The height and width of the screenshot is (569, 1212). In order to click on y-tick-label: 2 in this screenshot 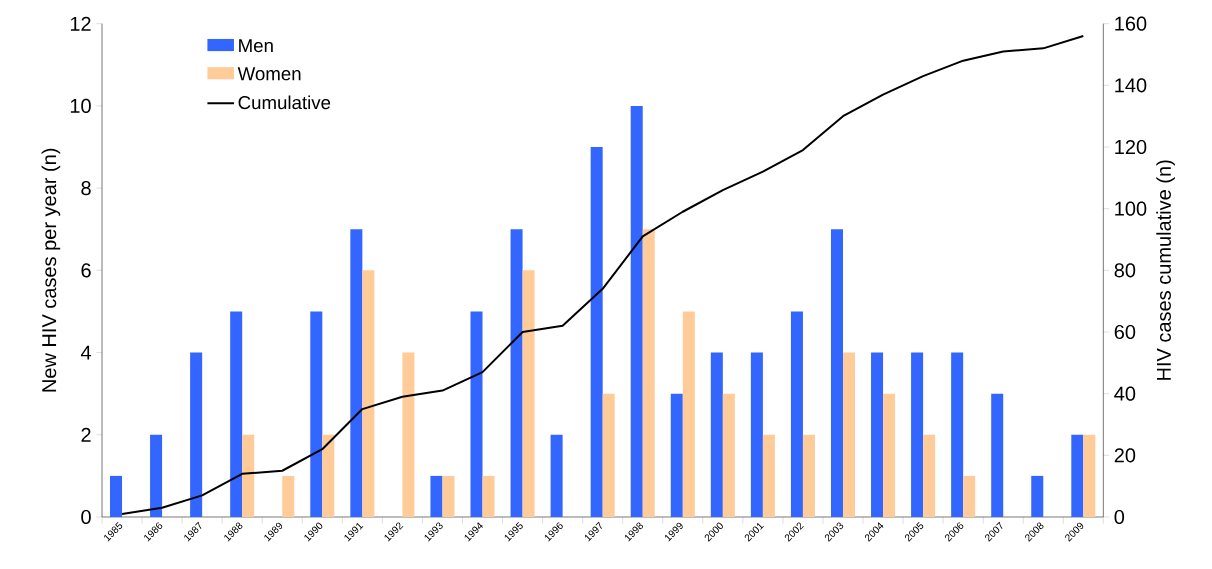, I will do `click(86, 434)`.